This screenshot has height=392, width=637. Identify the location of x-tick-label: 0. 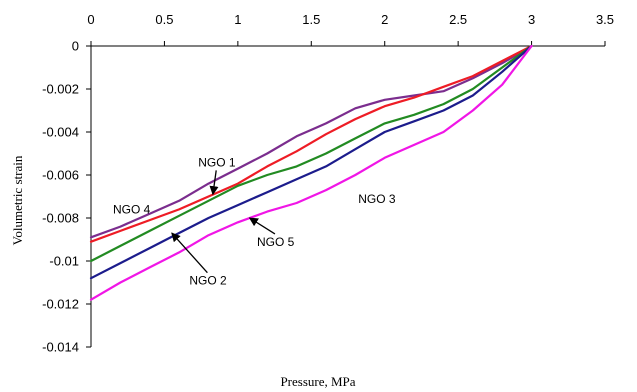
(90, 19).